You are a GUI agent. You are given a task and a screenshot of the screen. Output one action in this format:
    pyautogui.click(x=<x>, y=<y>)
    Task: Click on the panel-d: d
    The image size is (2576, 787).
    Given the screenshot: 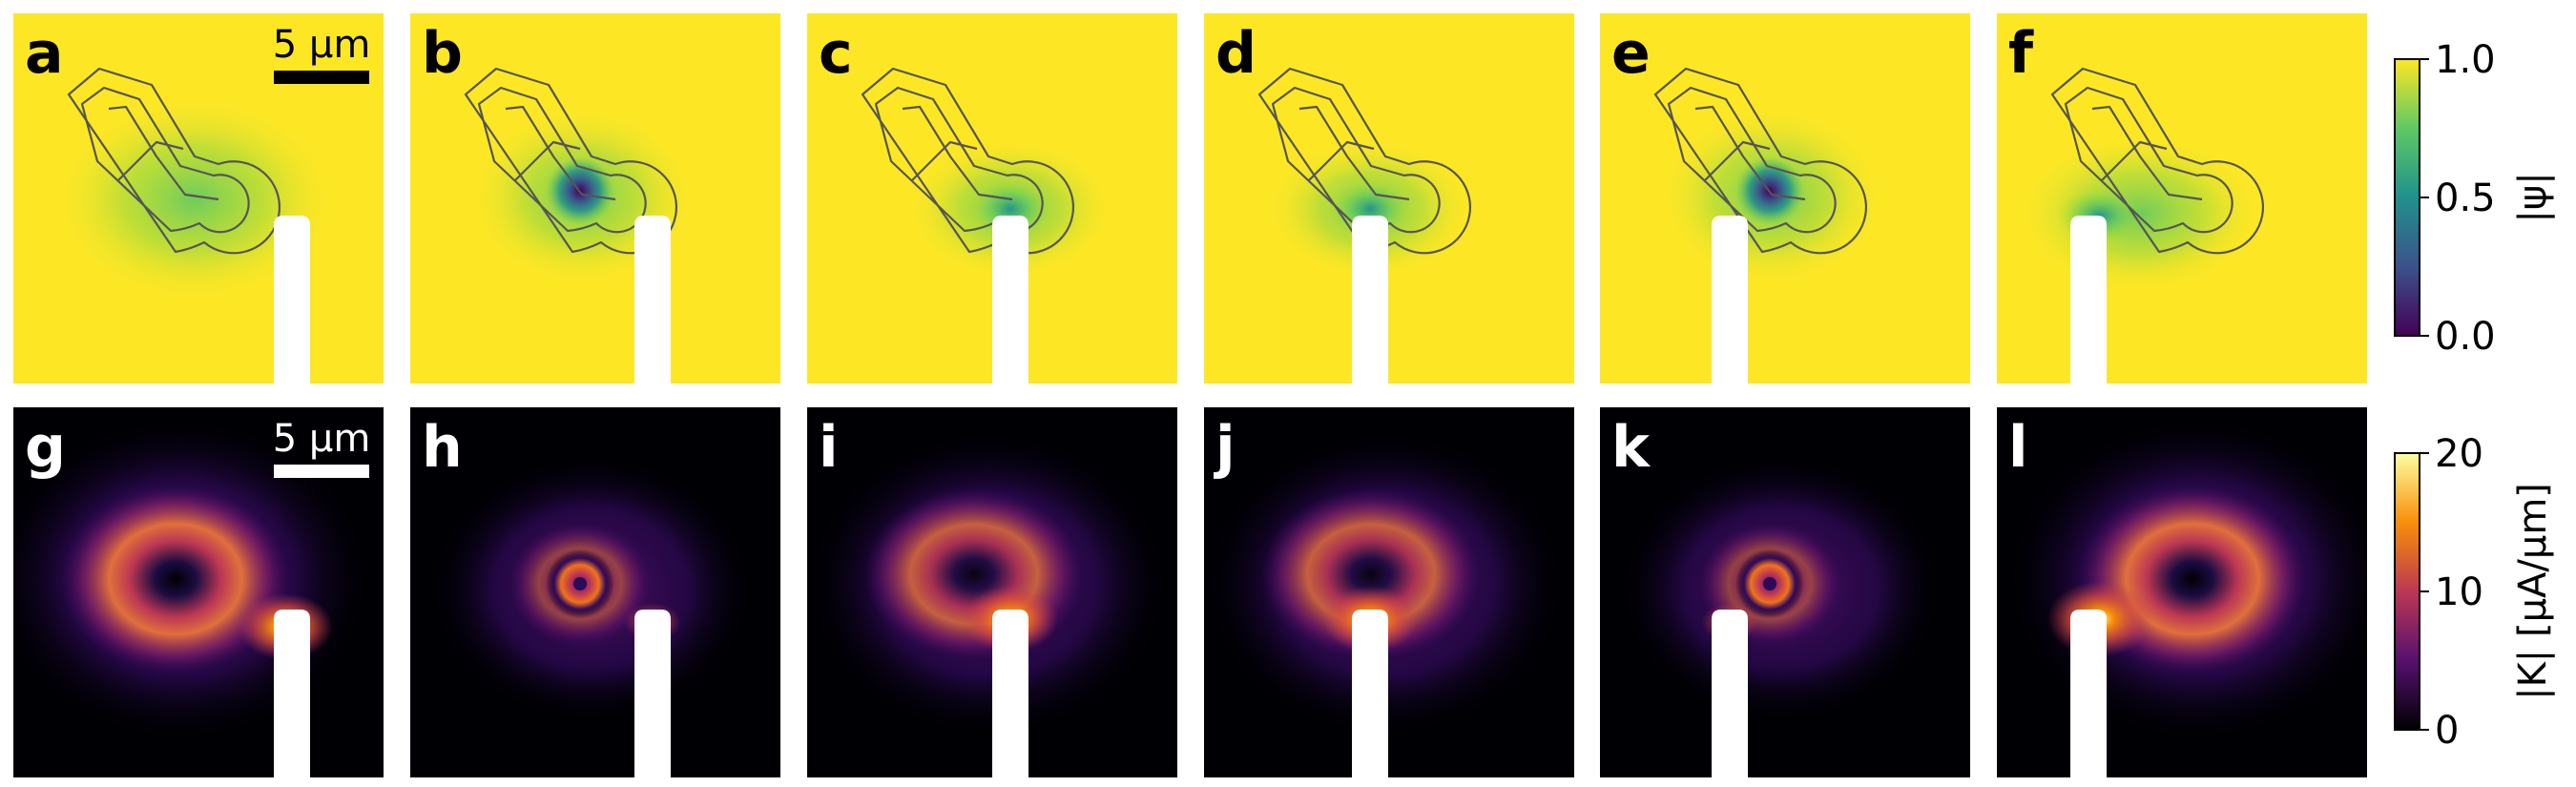 What is the action you would take?
    pyautogui.click(x=1389, y=198)
    